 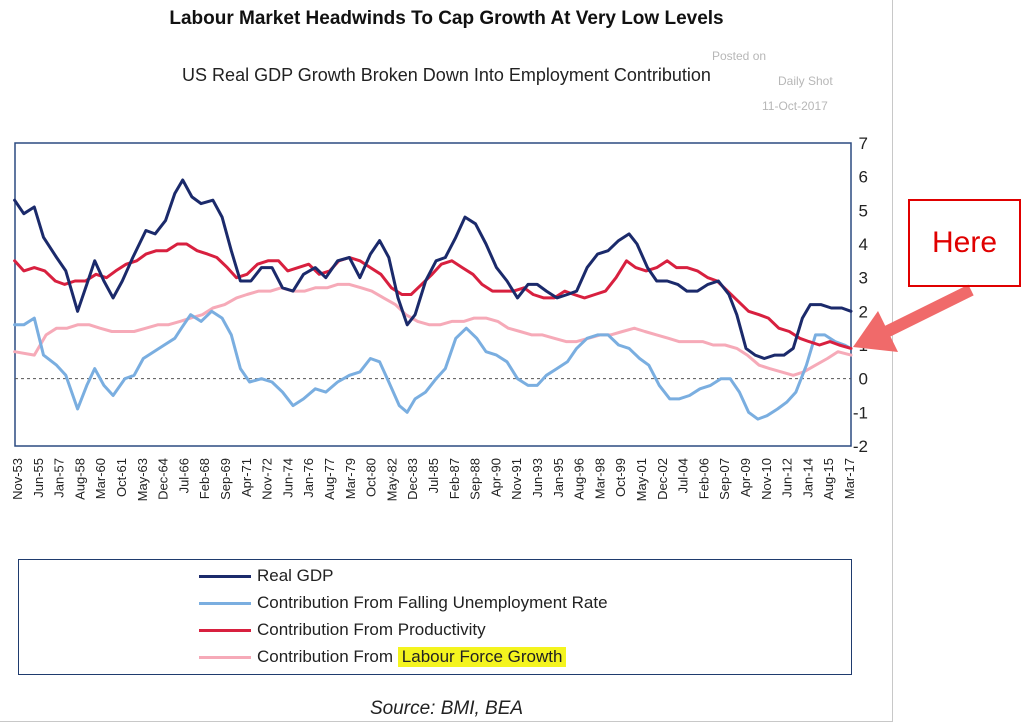 I want to click on series-line-contribution-from-productivity, so click(x=433, y=296).